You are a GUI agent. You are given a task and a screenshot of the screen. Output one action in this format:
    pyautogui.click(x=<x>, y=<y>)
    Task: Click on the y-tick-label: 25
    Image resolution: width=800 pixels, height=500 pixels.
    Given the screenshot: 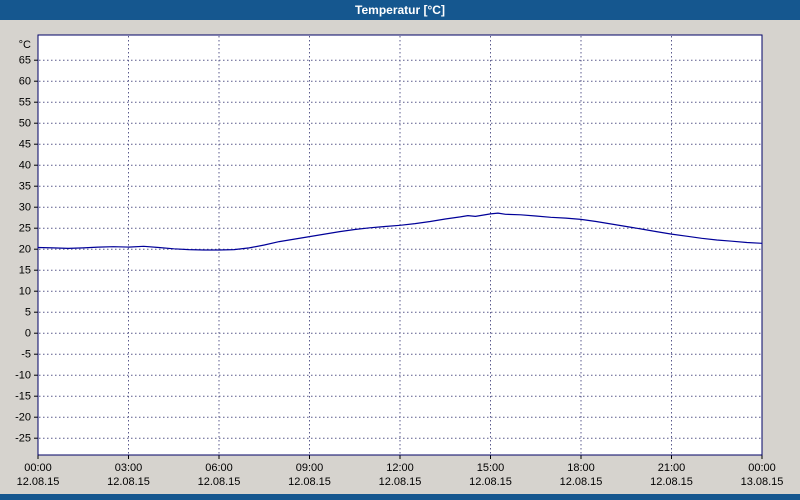 What is the action you would take?
    pyautogui.click(x=25, y=229)
    